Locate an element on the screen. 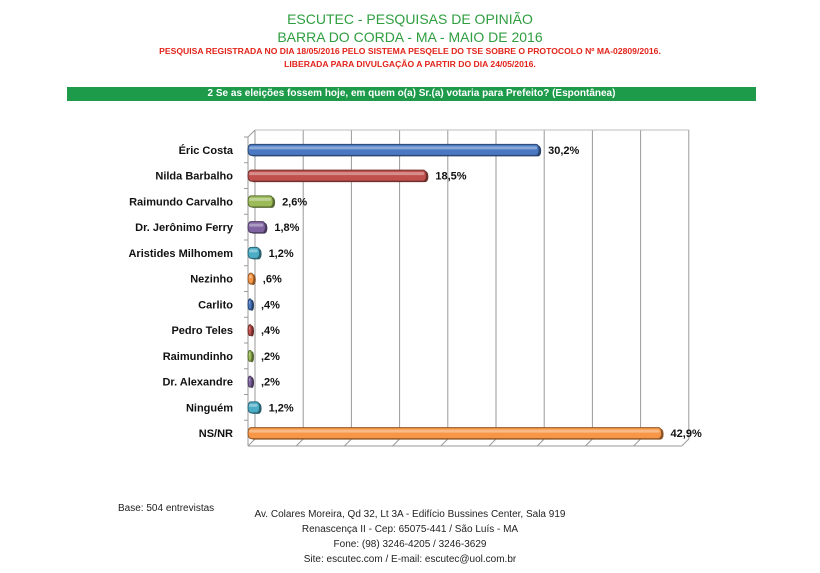 This screenshot has width=820, height=573. survey-title: ESCUTEC - PESQUISAS DE OPINIÃO is located at coordinates (410, 19).